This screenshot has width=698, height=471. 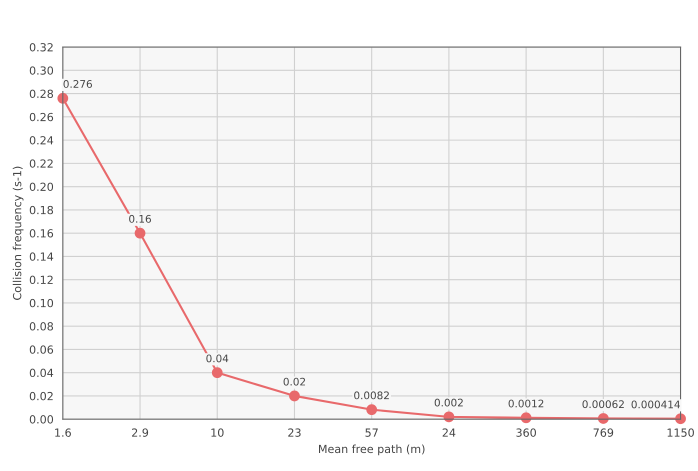 What do you see at coordinates (78, 84) in the screenshot?
I see `data-label: 0.276` at bounding box center [78, 84].